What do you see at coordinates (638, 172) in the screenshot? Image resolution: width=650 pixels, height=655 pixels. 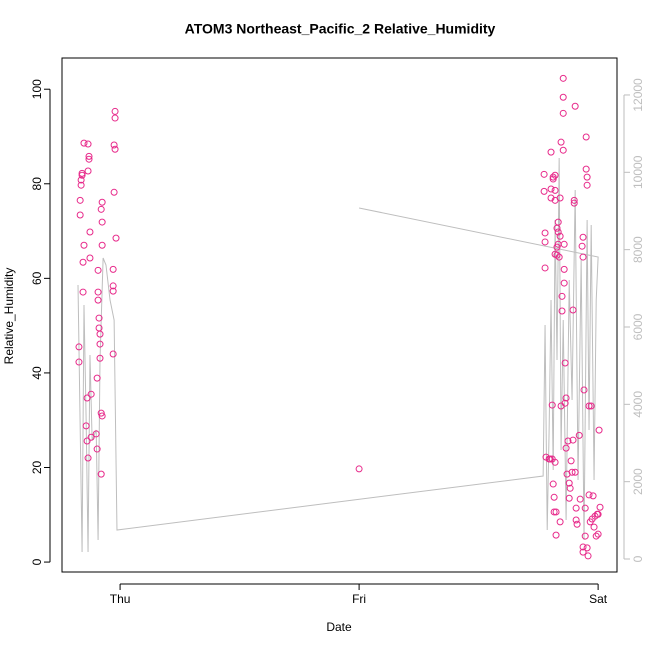 I see `y2-tick-label: 10000` at bounding box center [638, 172].